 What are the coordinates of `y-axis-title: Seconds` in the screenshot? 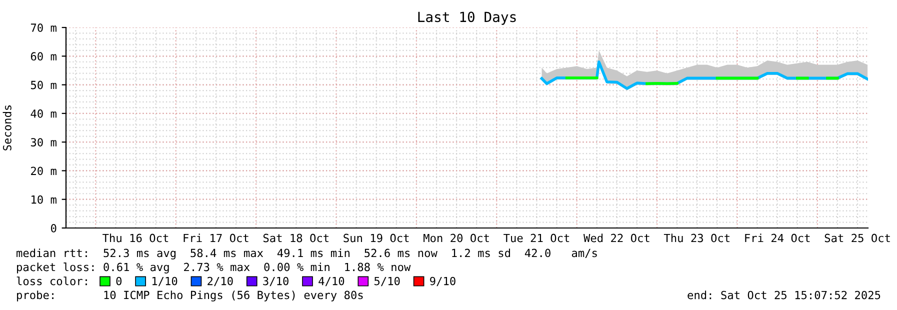 It's located at (7, 127).